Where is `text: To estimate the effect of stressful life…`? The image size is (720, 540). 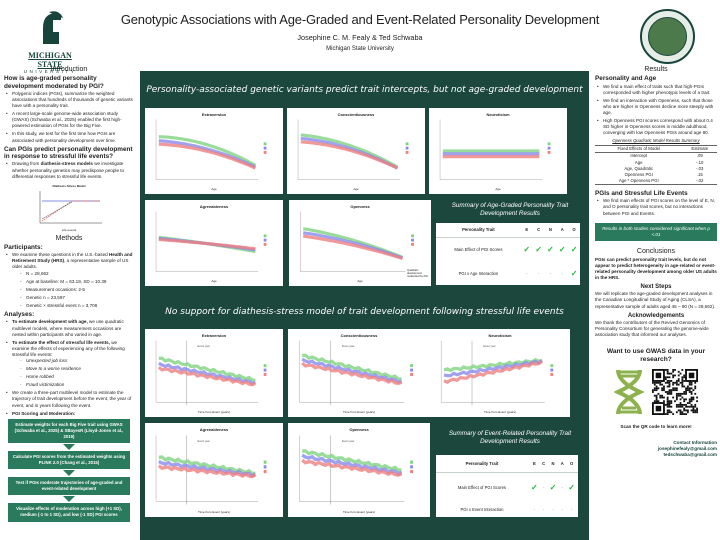
text: To estimate the effect of stressful life… is located at coordinates (61, 342).